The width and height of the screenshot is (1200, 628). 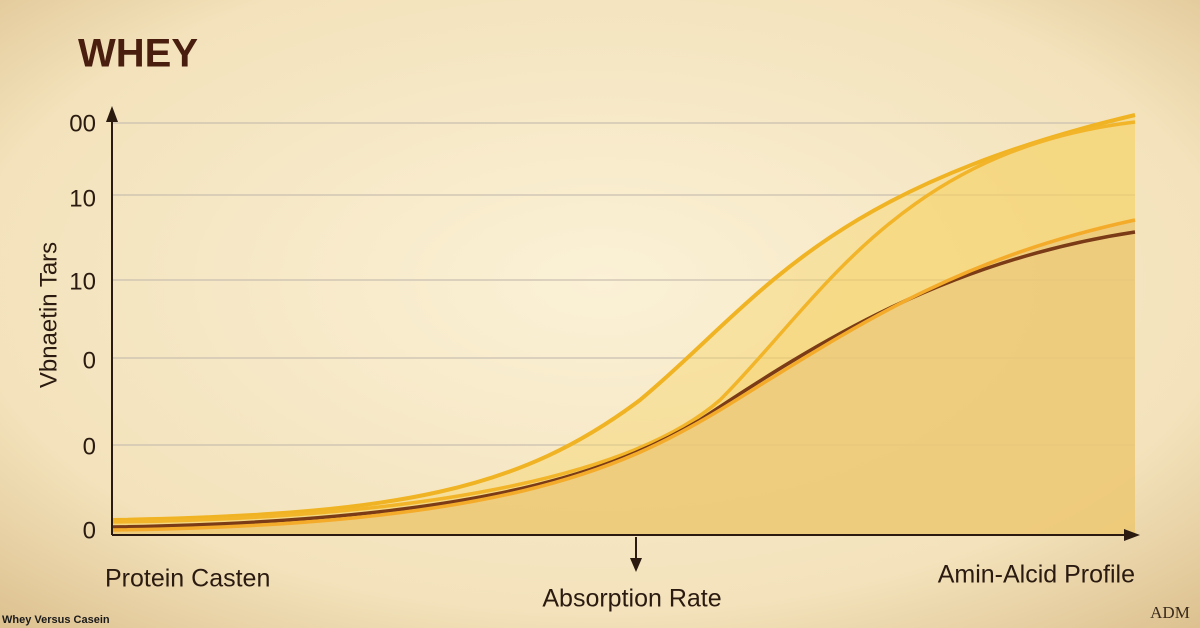 What do you see at coordinates (1170, 612) in the screenshot?
I see `watermark: ADM` at bounding box center [1170, 612].